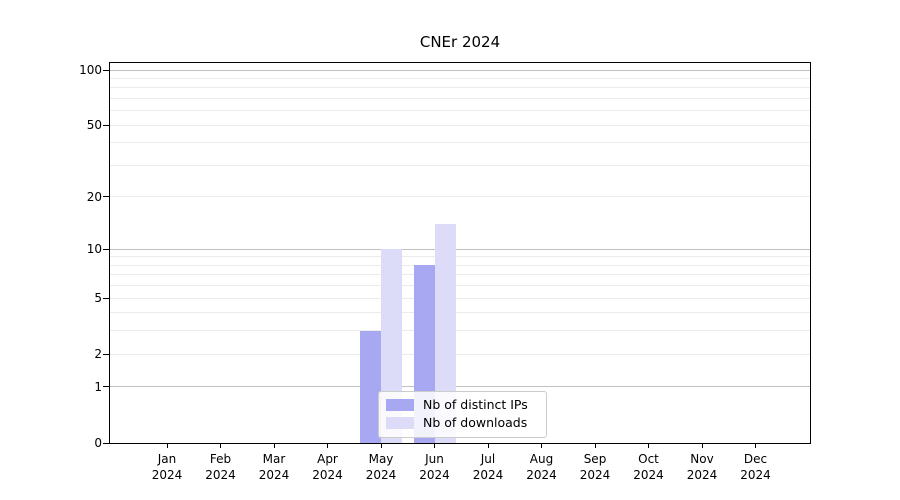 The height and width of the screenshot is (500, 900). Describe the element at coordinates (98, 298) in the screenshot. I see `y-tick-label: 5` at that location.